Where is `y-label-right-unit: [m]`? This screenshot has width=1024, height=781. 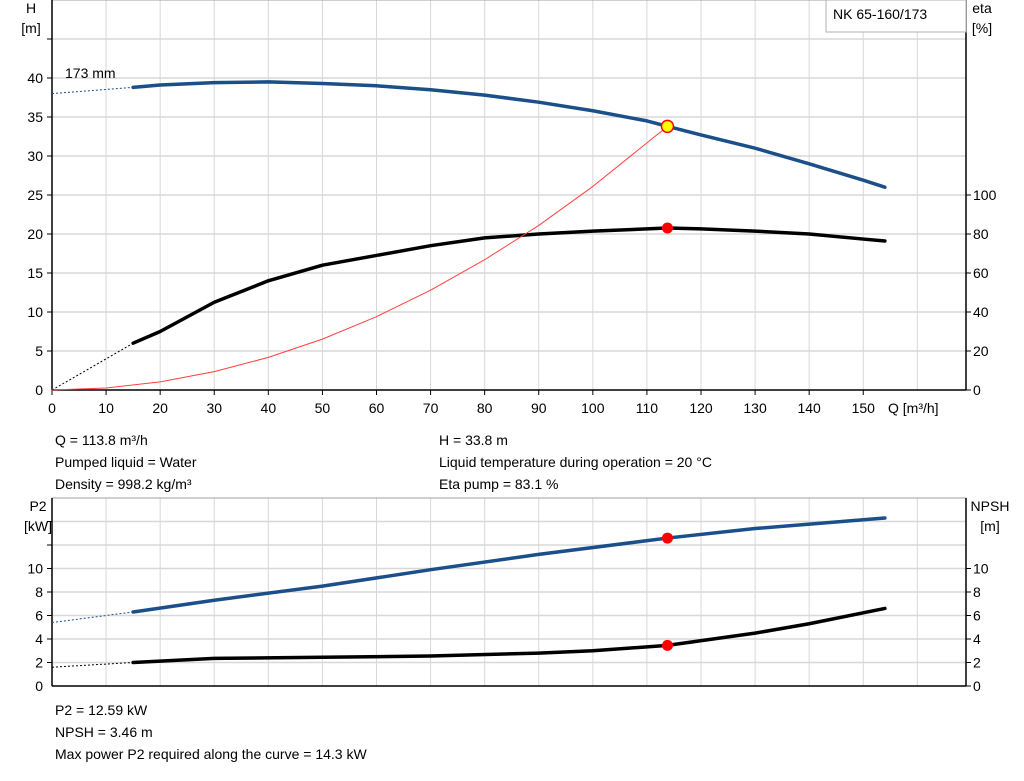
y-label-right-unit: [m] is located at coordinates (989, 526).